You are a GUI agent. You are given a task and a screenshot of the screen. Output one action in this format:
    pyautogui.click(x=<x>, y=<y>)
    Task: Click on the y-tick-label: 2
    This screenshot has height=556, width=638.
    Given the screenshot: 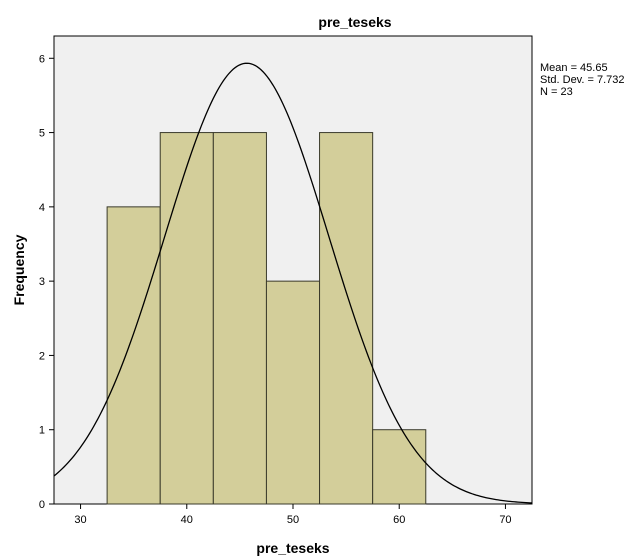 What is the action you would take?
    pyautogui.click(x=42, y=356)
    